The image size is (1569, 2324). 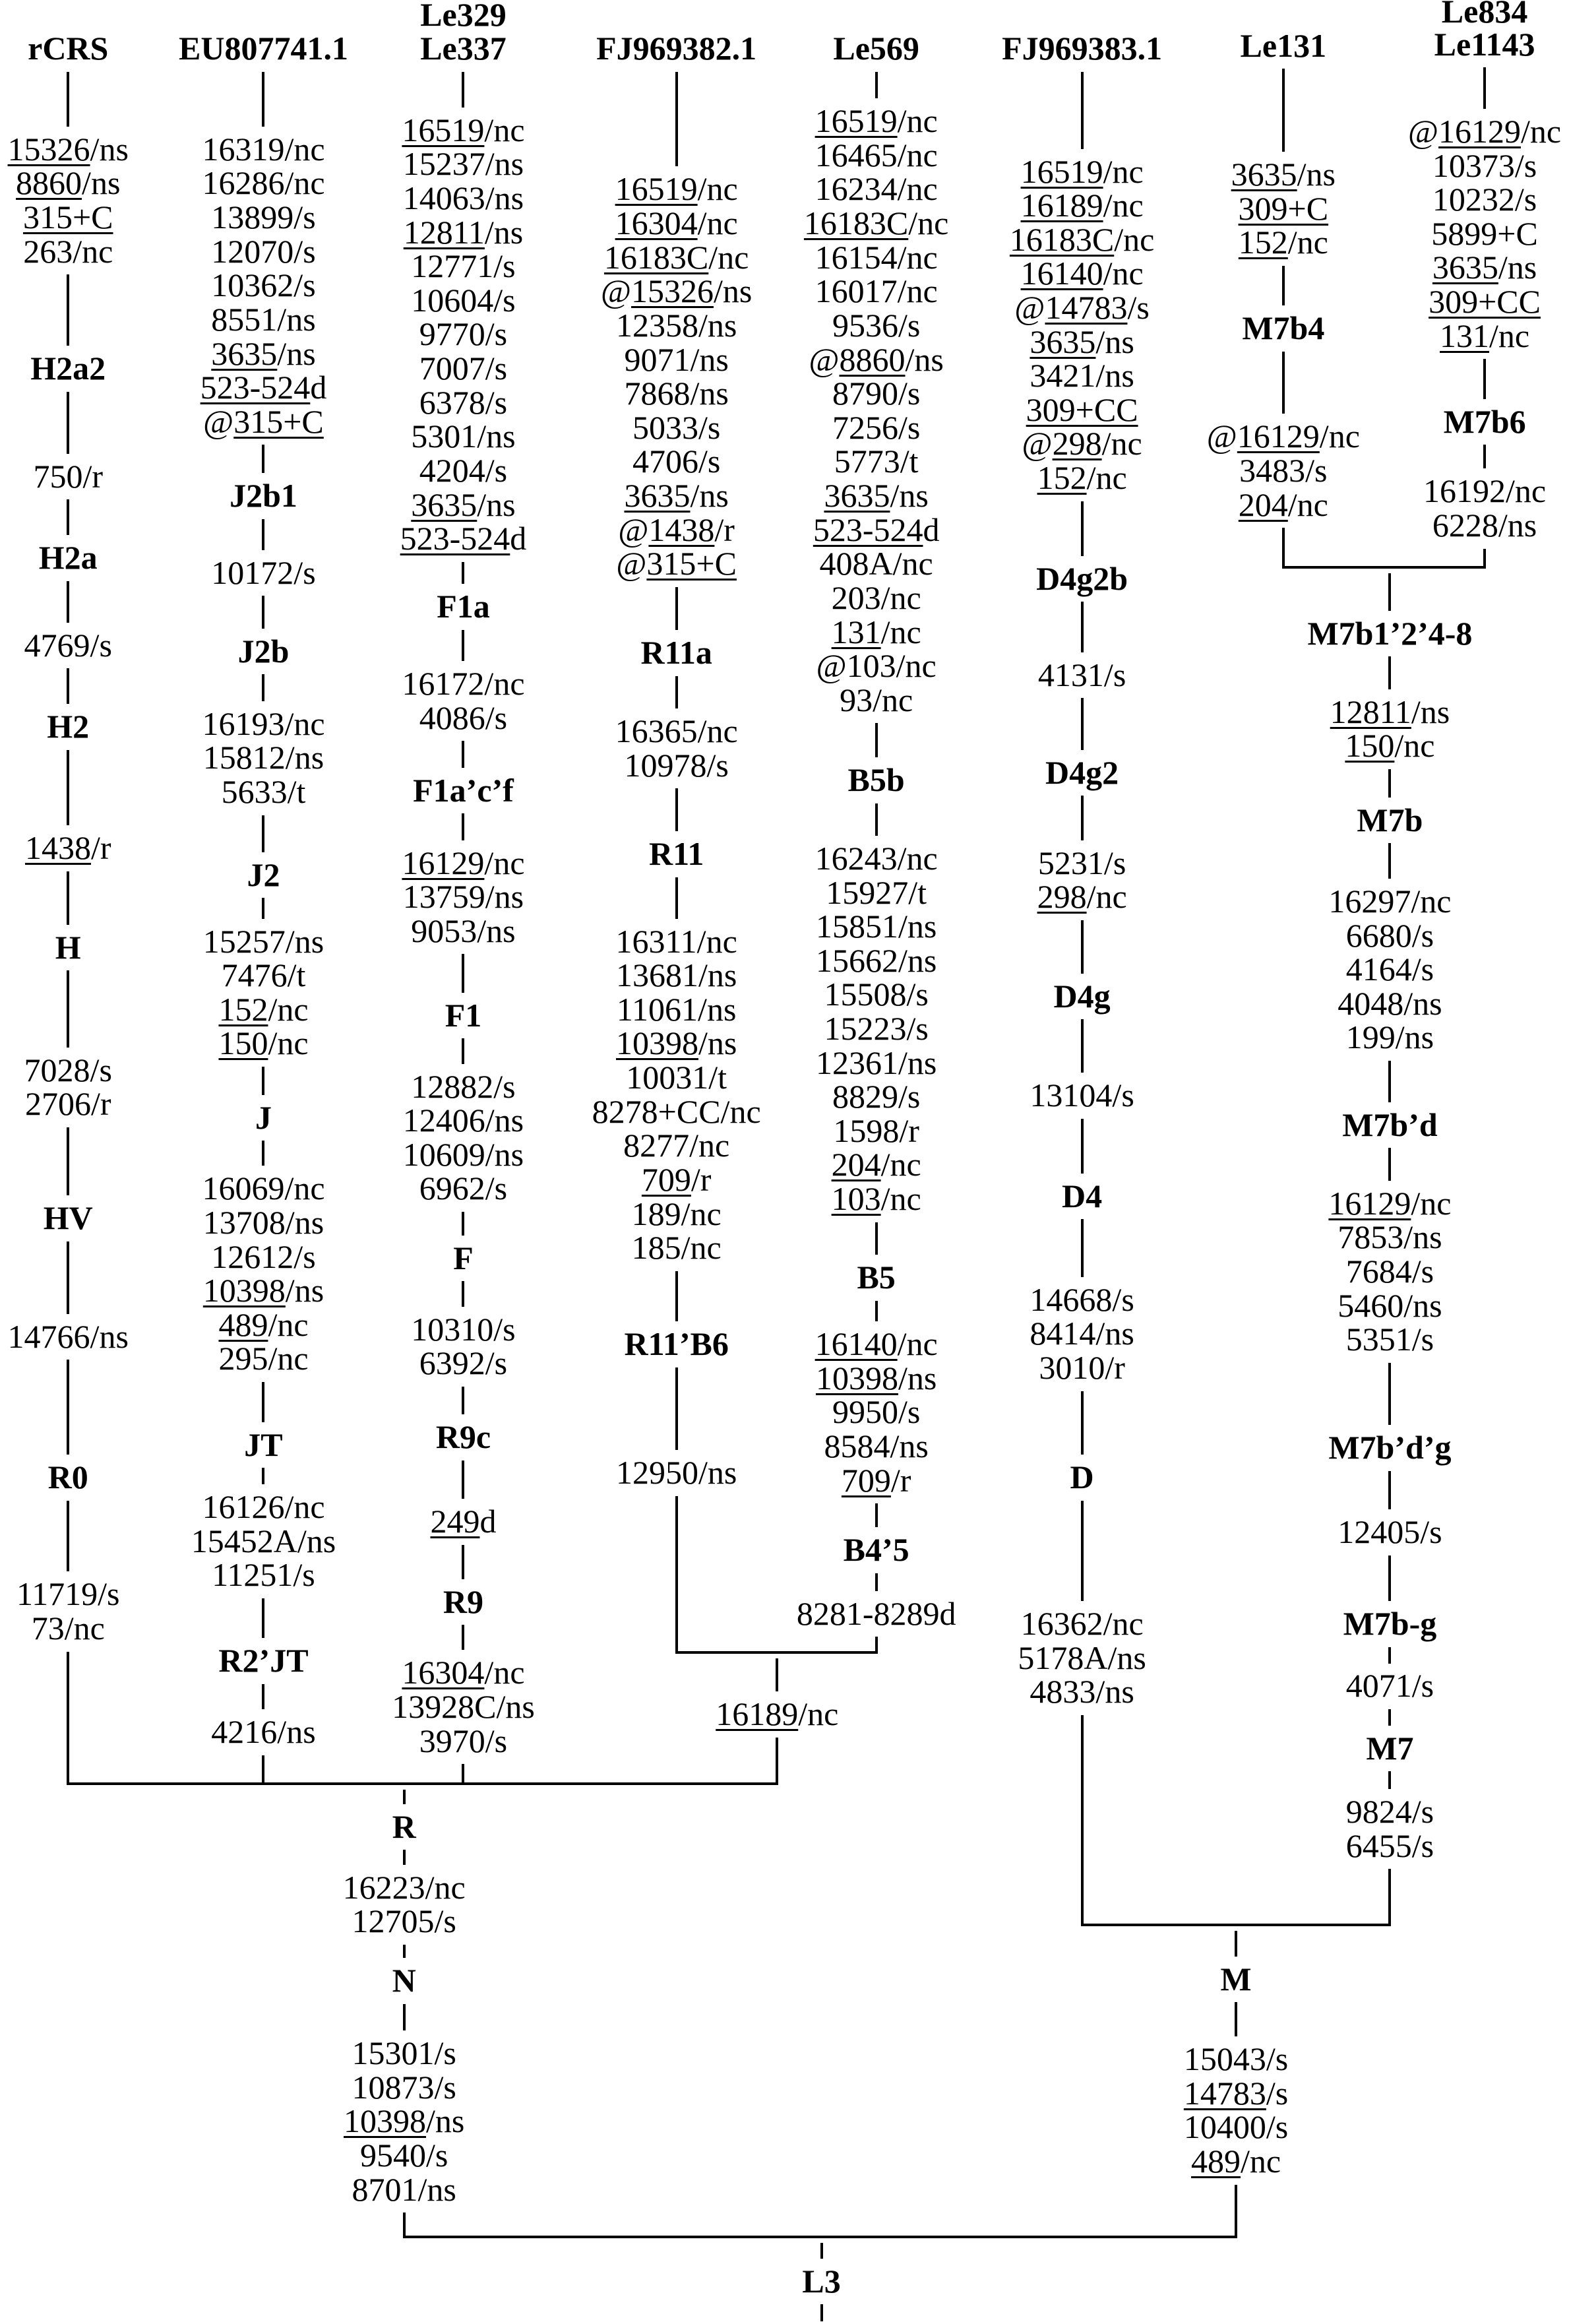 What do you see at coordinates (856, 1378) in the screenshot?
I see `mutation-position-underlined: 10398` at bounding box center [856, 1378].